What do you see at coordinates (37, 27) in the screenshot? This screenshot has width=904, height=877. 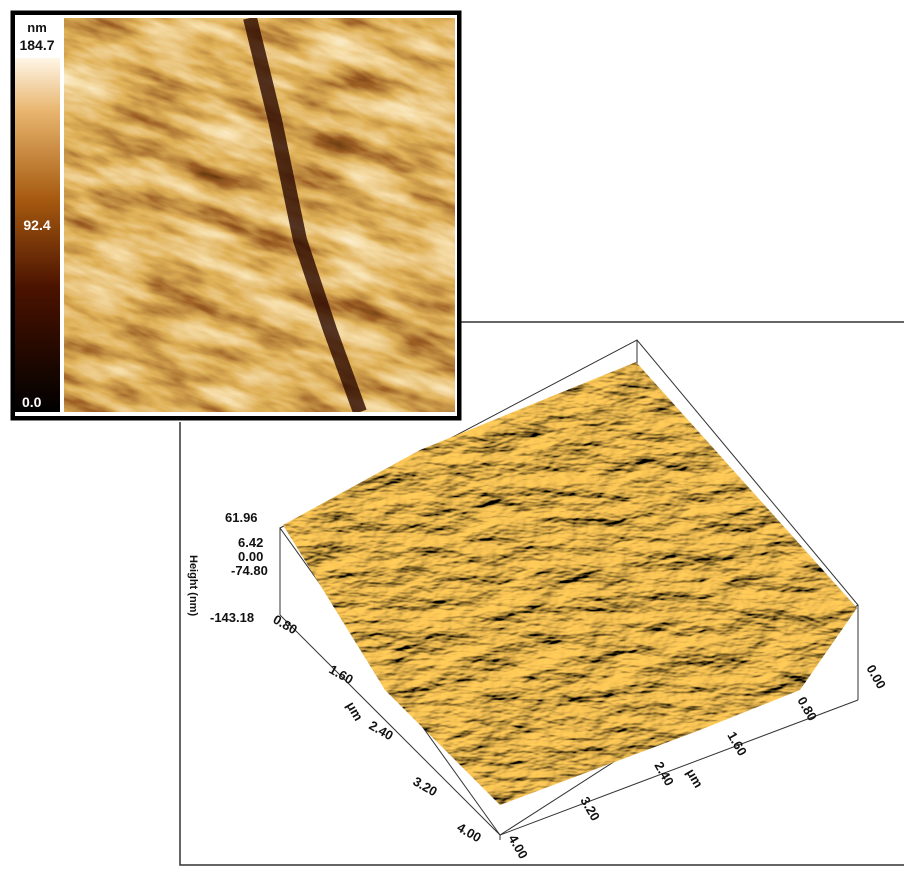 I see `colorbar-unit: nm` at bounding box center [37, 27].